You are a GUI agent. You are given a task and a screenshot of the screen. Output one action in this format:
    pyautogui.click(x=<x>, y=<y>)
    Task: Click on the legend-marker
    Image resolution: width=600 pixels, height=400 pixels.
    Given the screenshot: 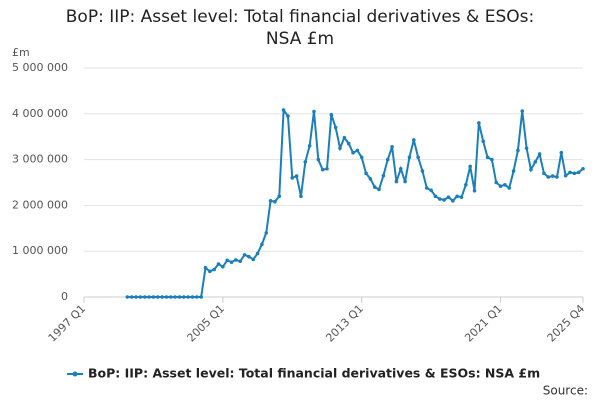 What is the action you would take?
    pyautogui.click(x=75, y=374)
    